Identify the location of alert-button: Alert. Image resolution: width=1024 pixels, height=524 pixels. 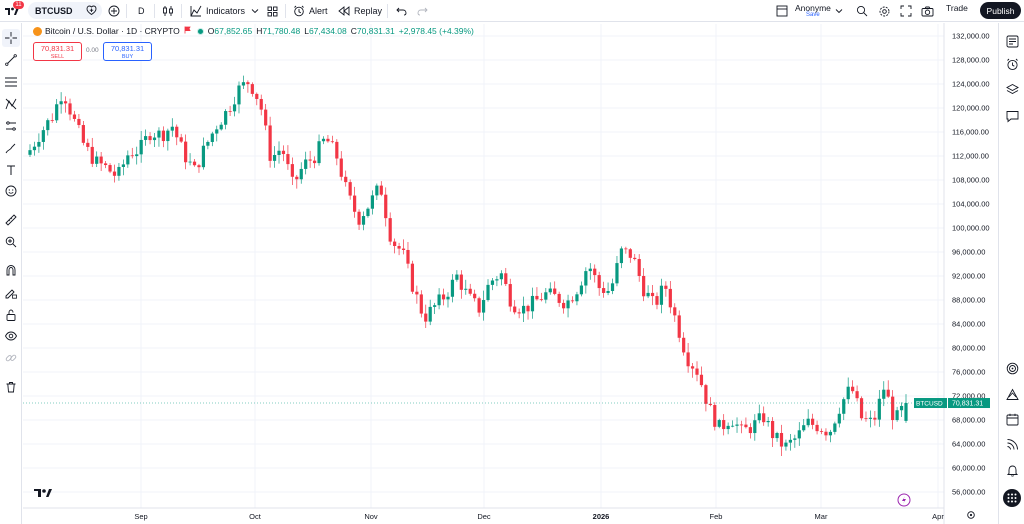
(310, 11).